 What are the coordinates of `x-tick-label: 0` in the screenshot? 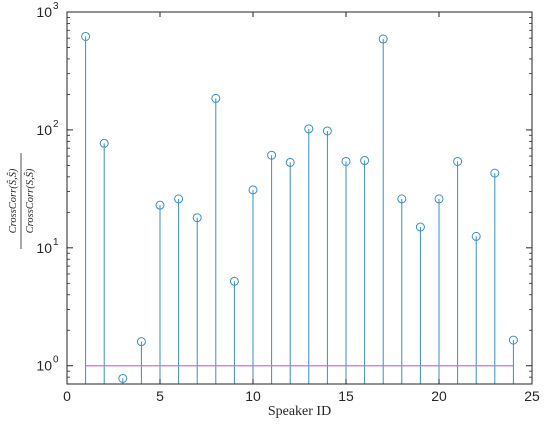 It's located at (67, 396).